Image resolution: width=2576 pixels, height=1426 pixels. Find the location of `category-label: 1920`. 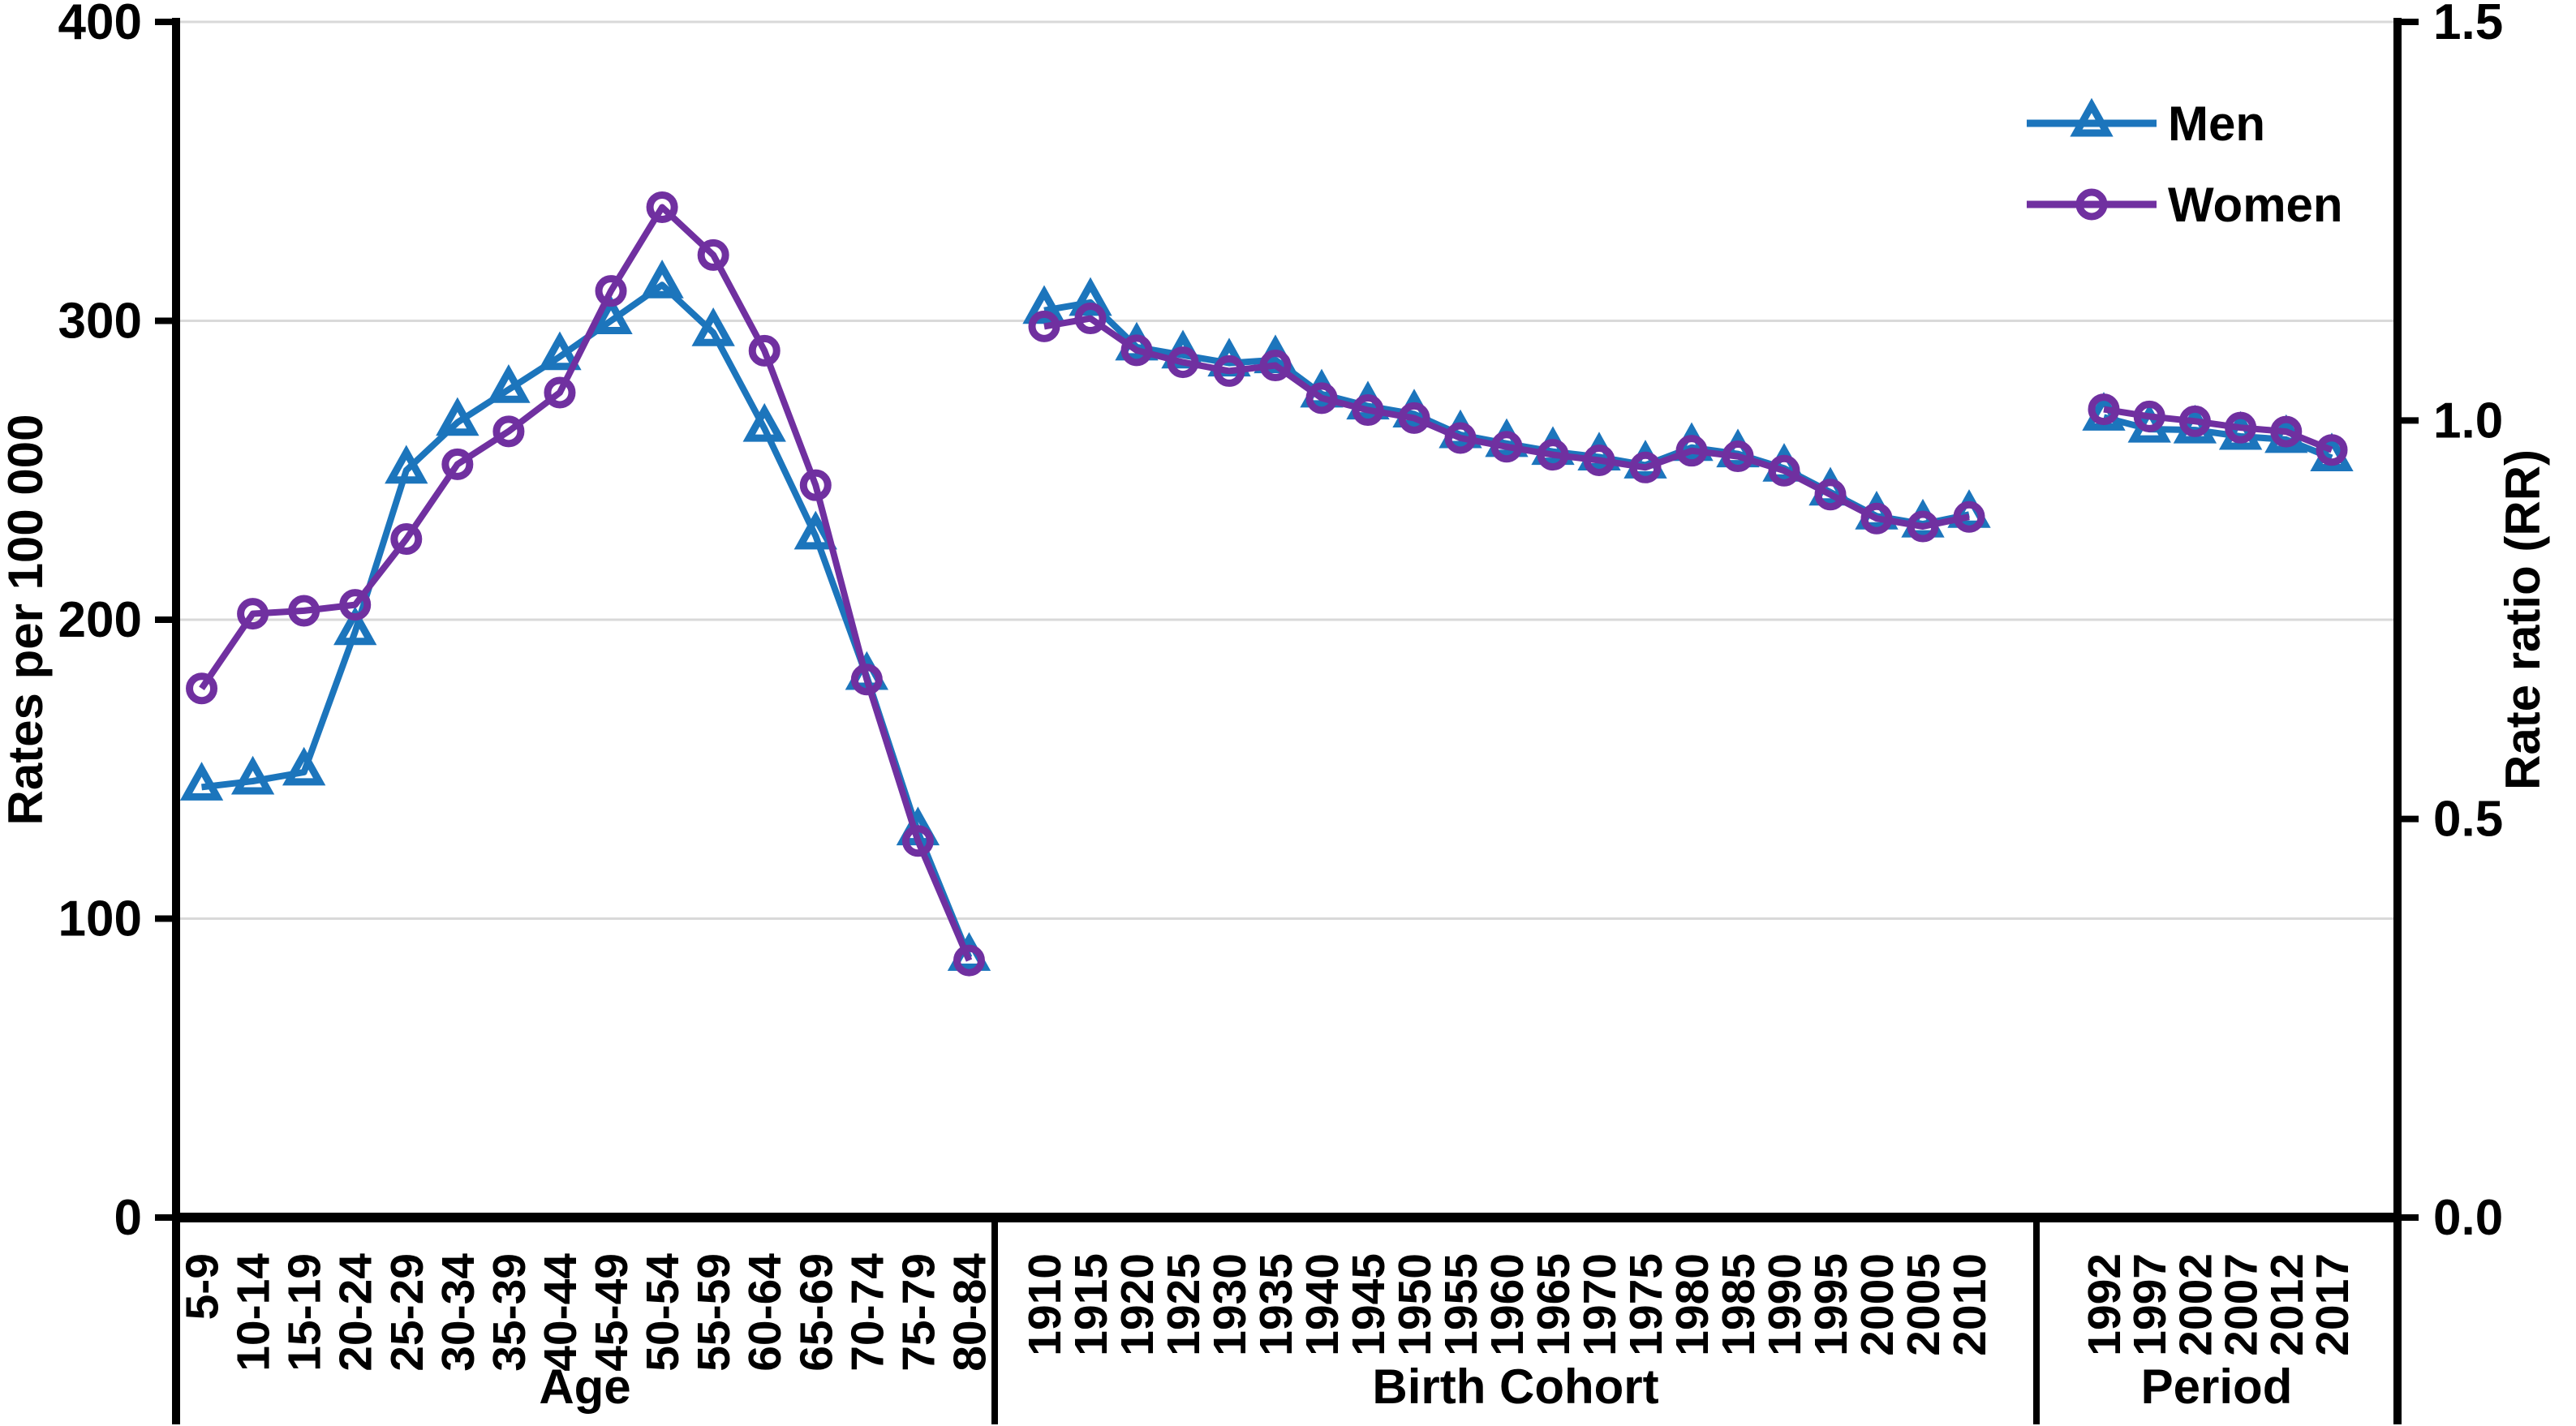

category-label: 1920 is located at coordinates (1137, 1304).